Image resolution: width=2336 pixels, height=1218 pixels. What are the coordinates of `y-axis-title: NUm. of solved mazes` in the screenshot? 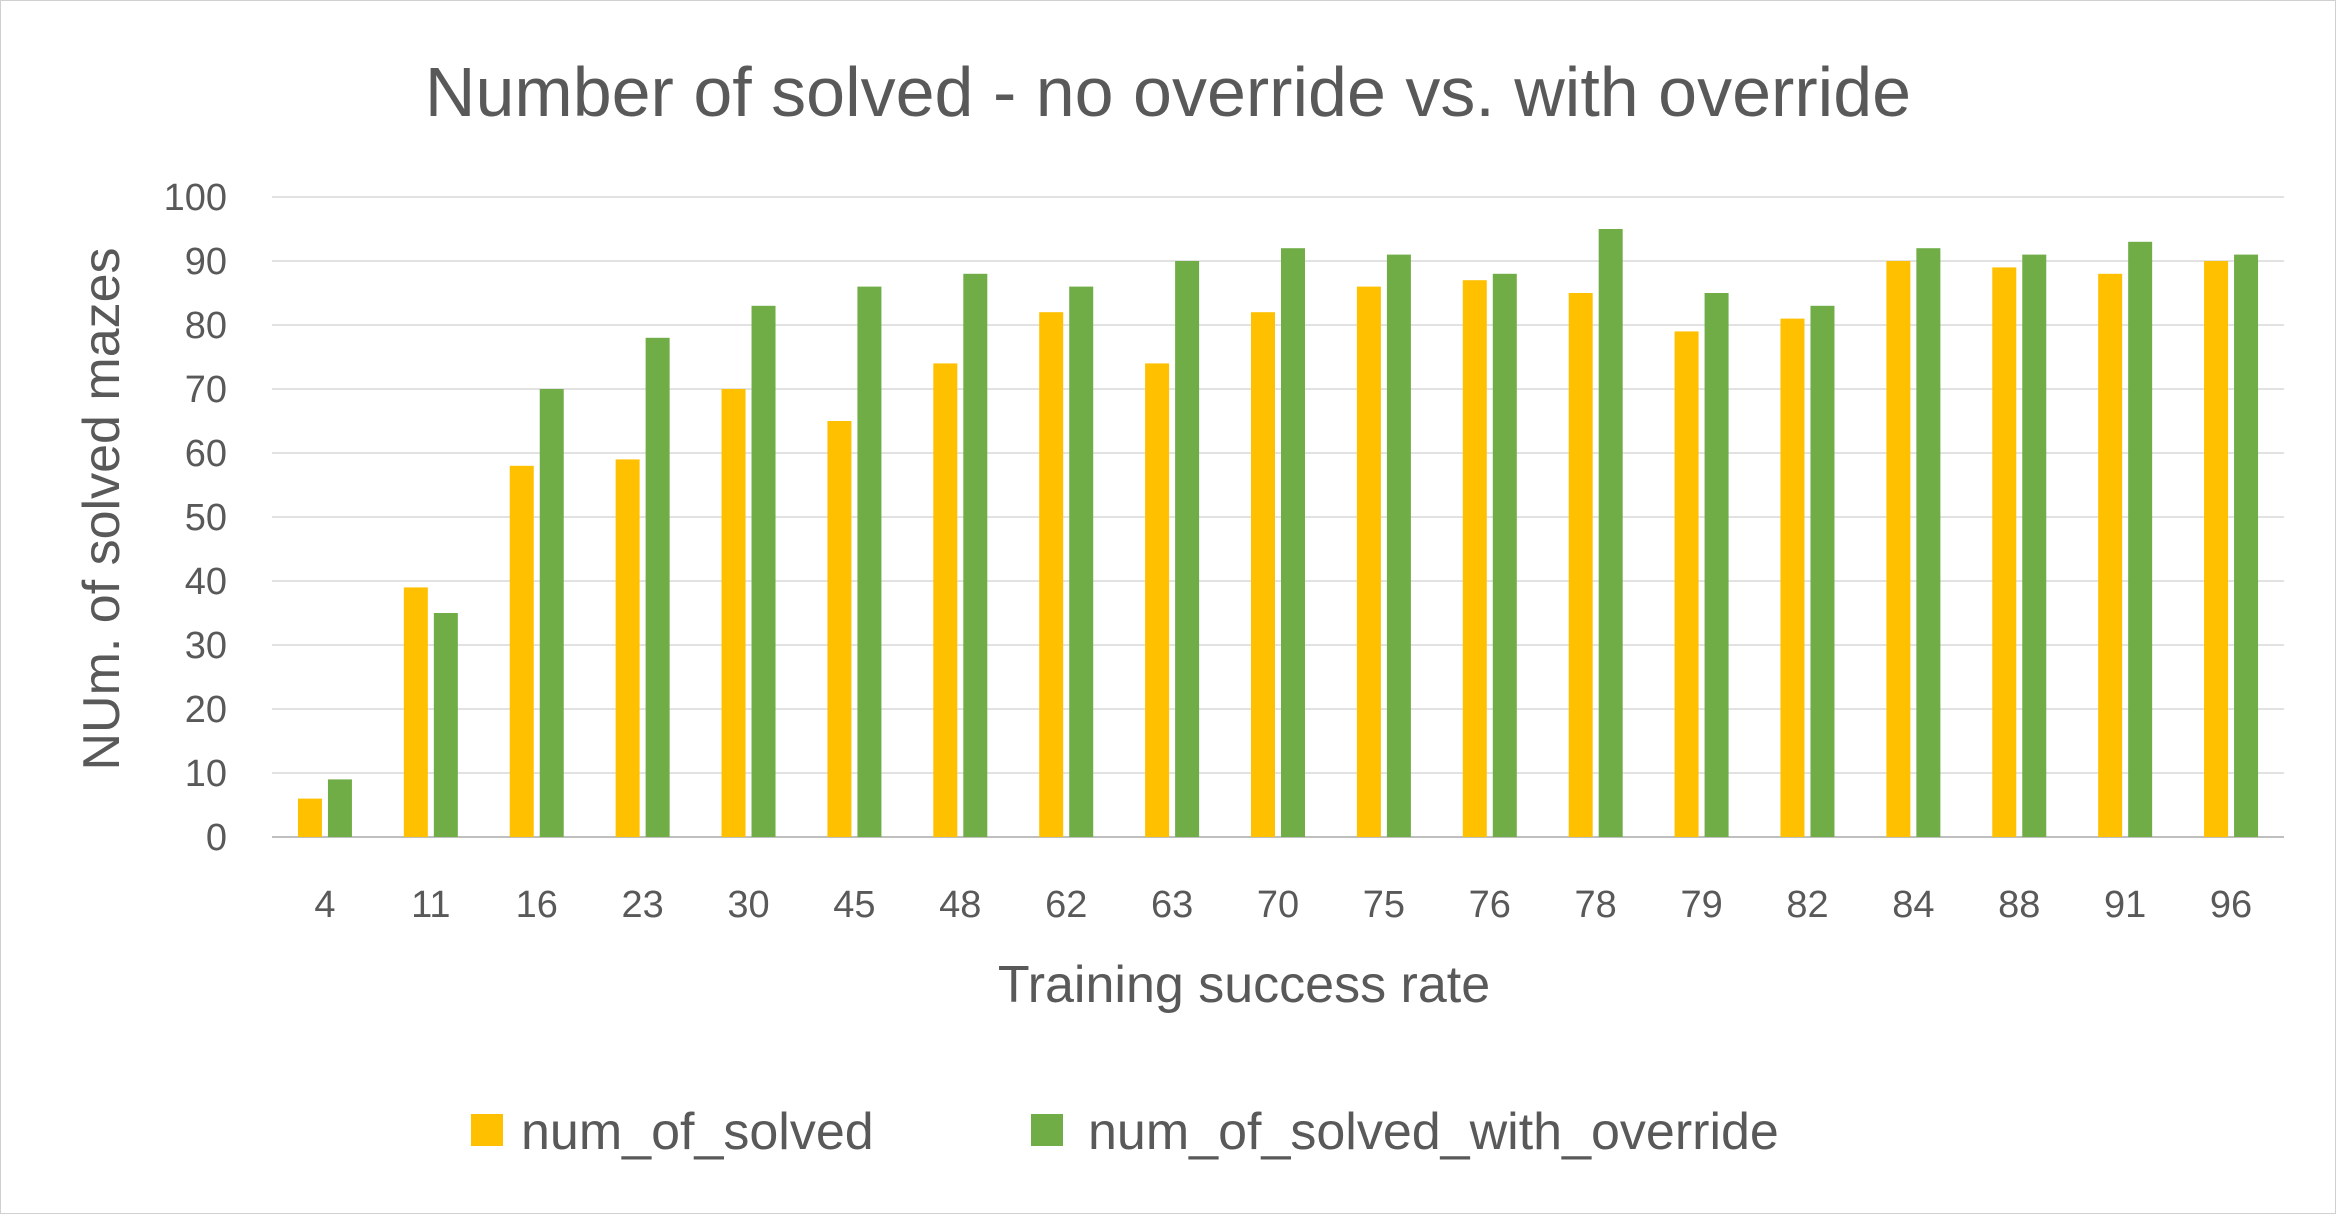 It's located at (102, 508).